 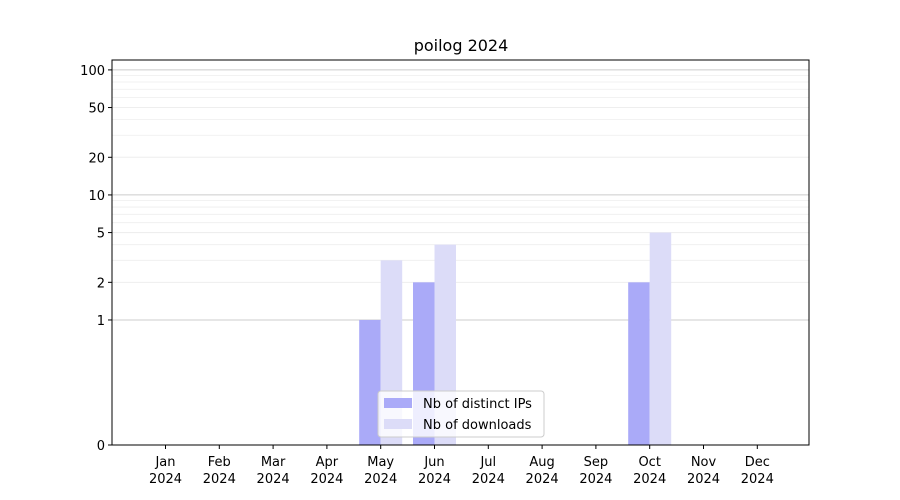 I want to click on y-tick-label: 50, so click(x=96, y=109).